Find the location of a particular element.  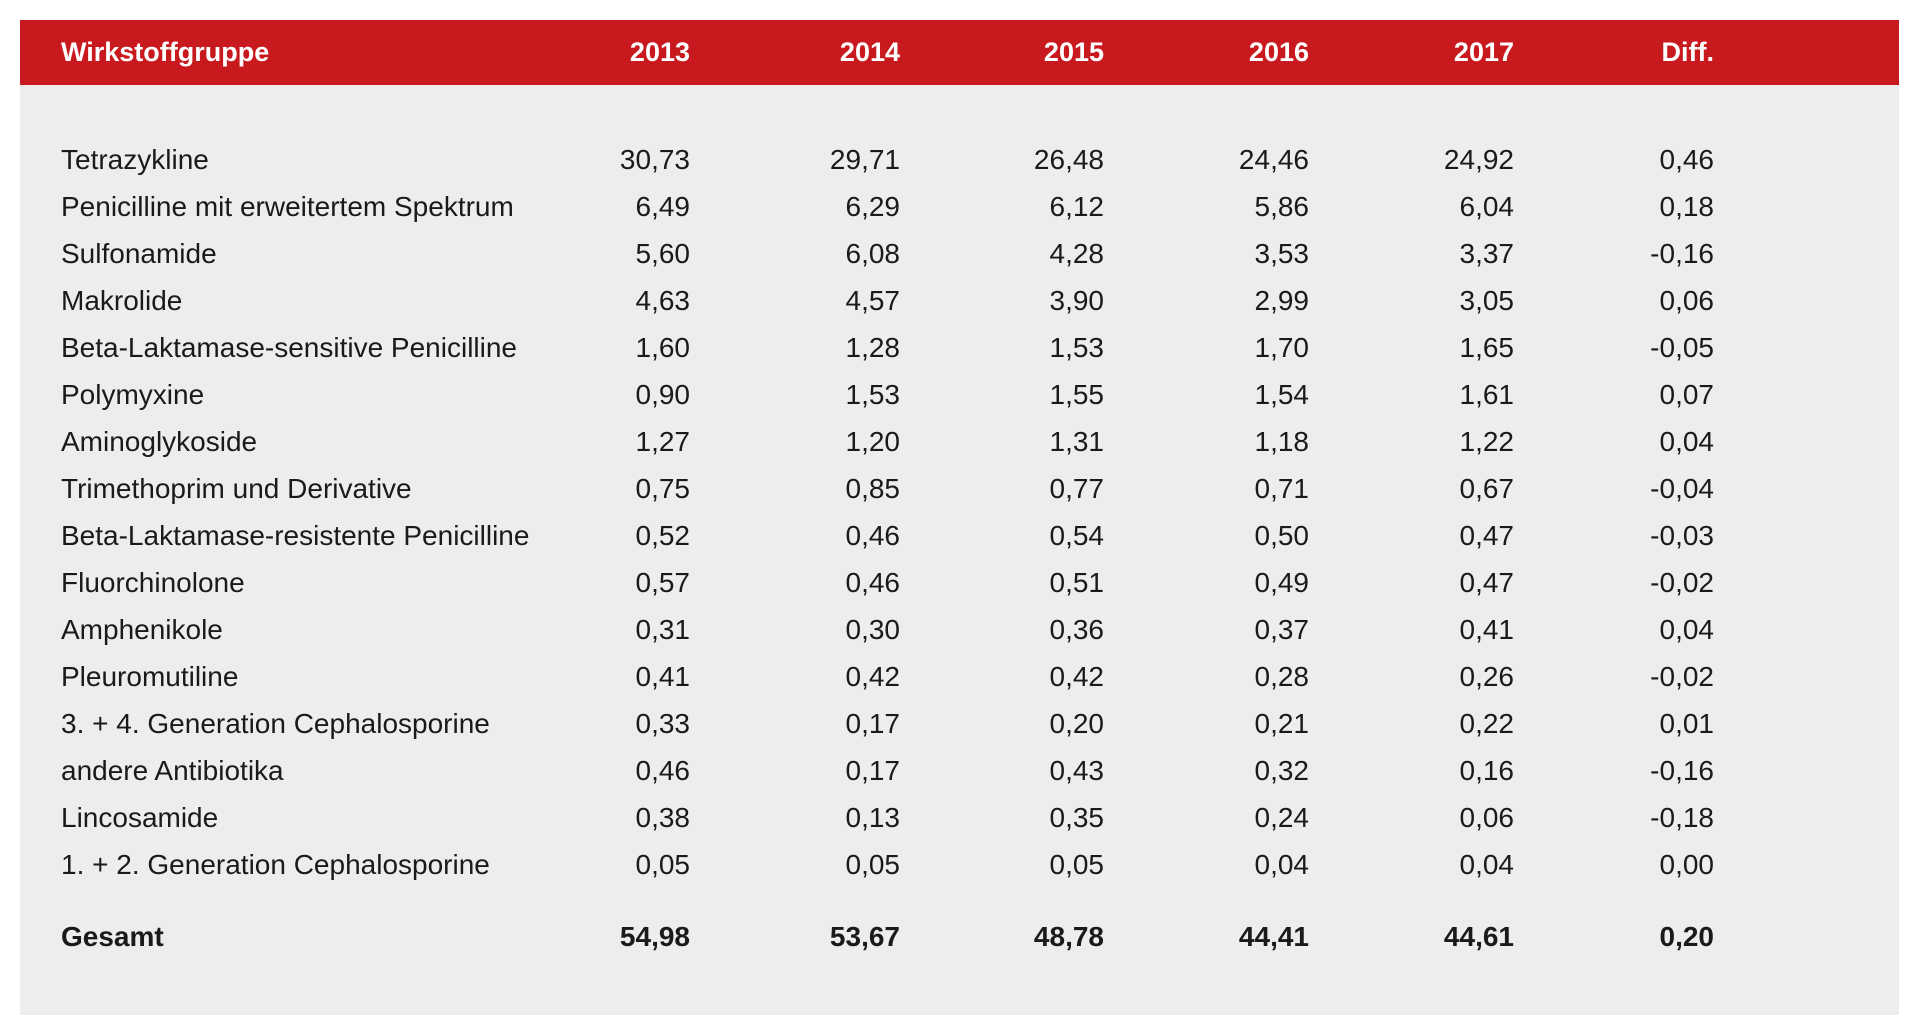

row-name: Polymyxine is located at coordinates (133, 394).